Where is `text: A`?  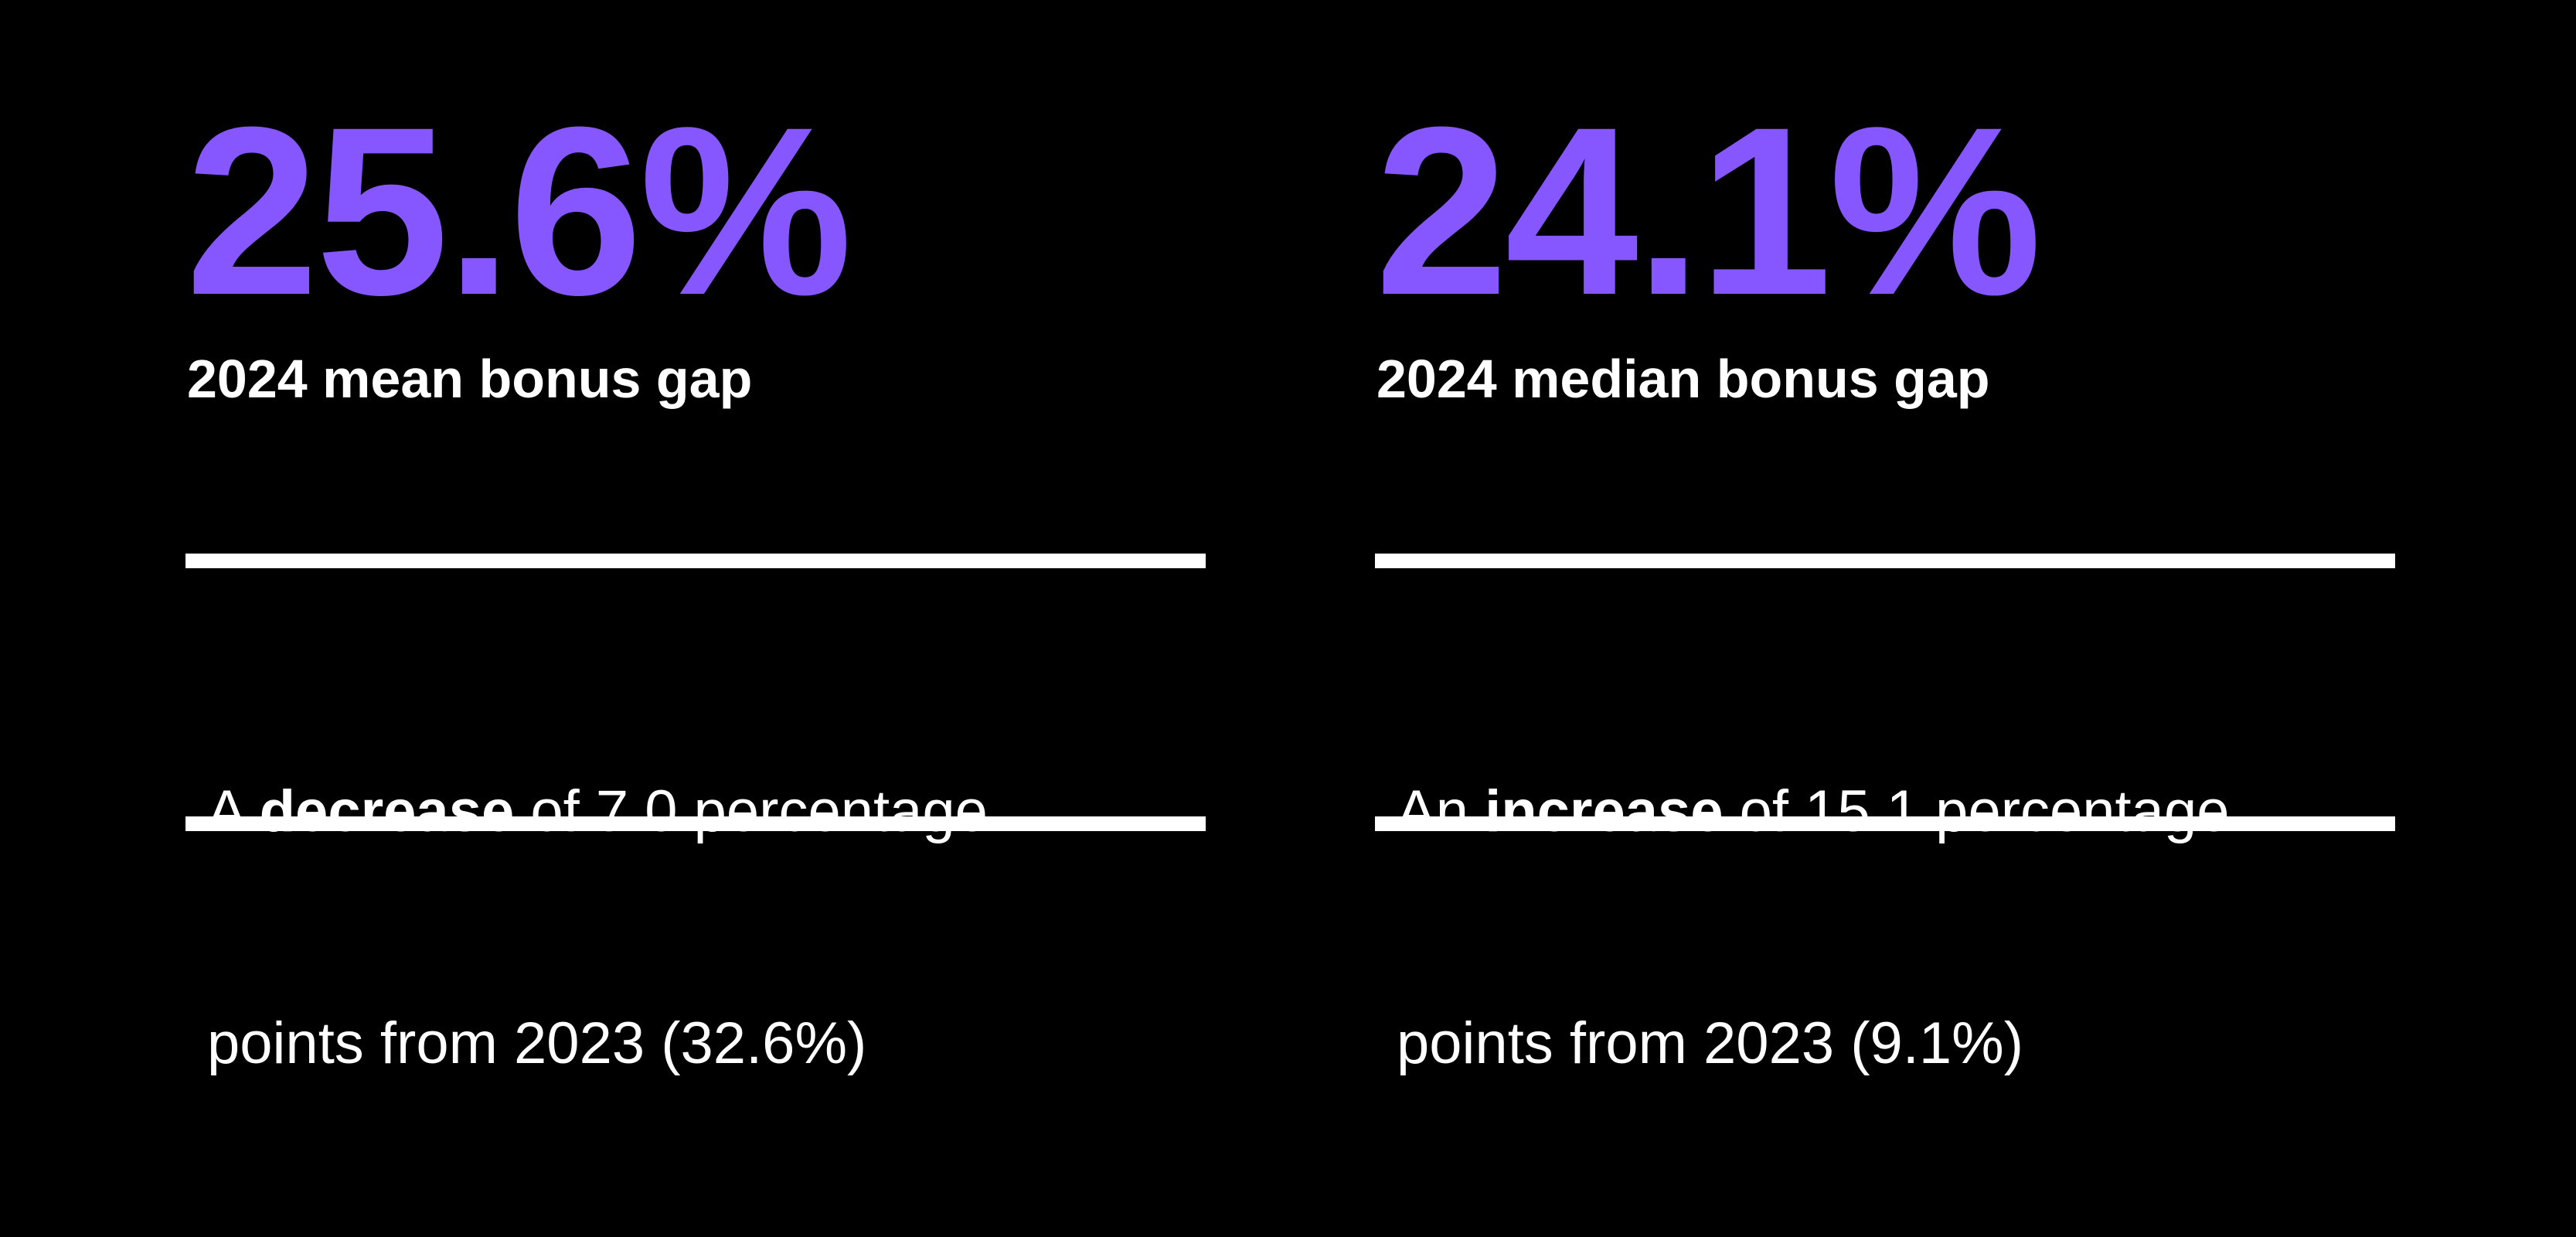 text: A is located at coordinates (234, 811).